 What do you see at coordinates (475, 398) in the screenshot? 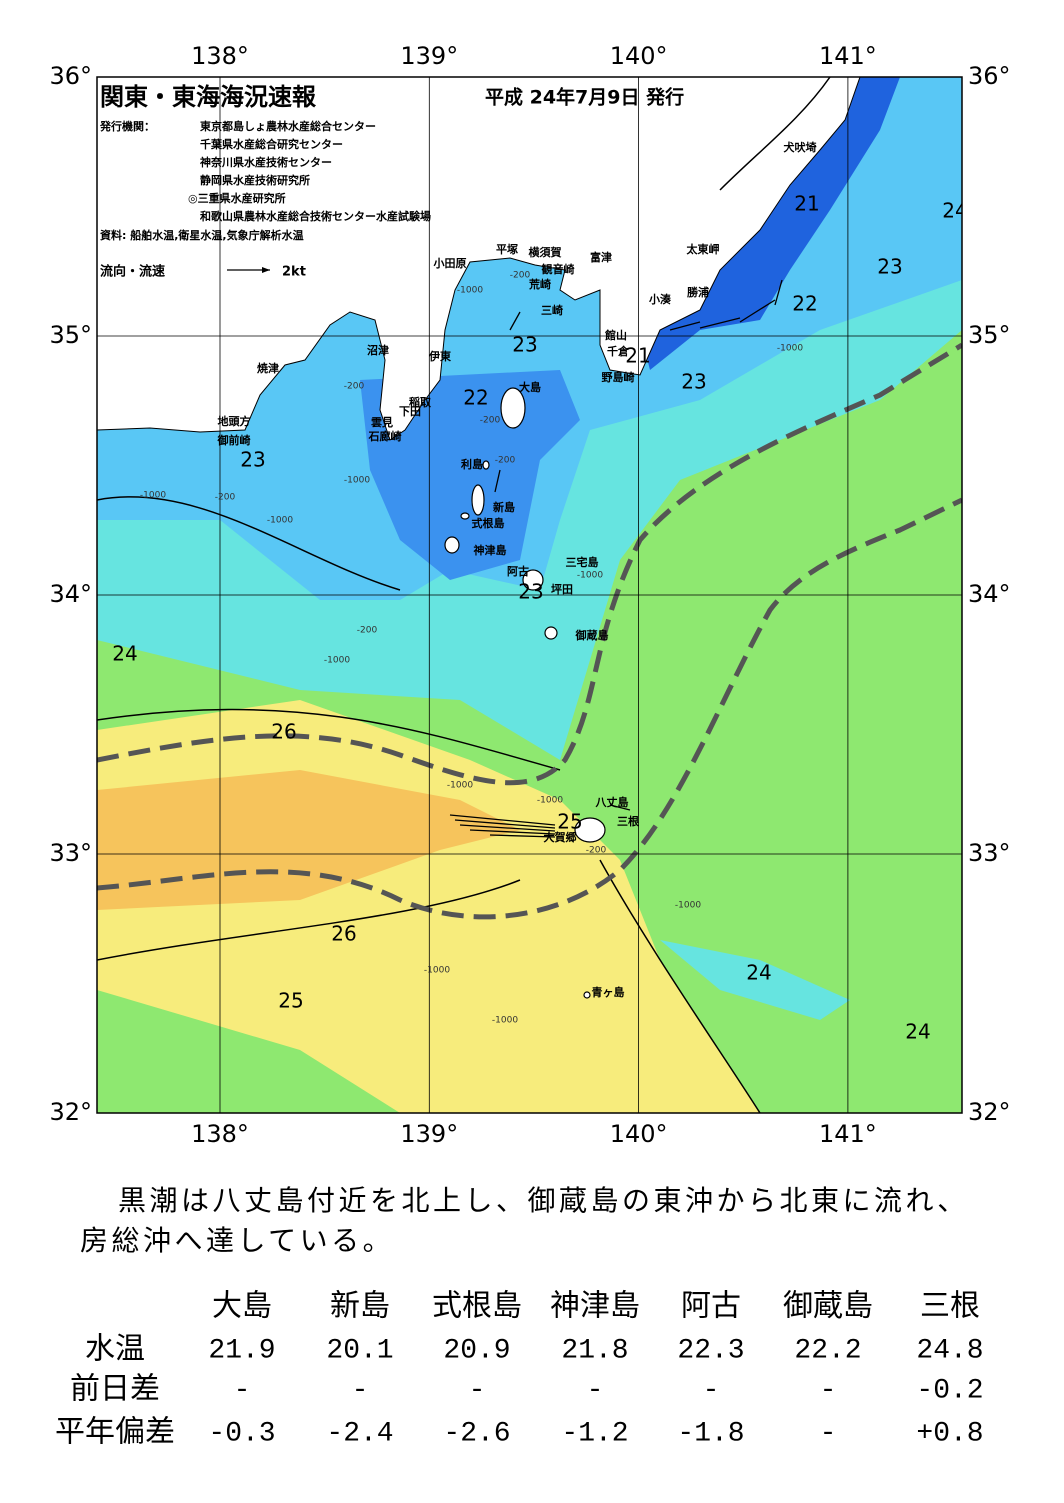
I see `isotherm-label: 22` at bounding box center [475, 398].